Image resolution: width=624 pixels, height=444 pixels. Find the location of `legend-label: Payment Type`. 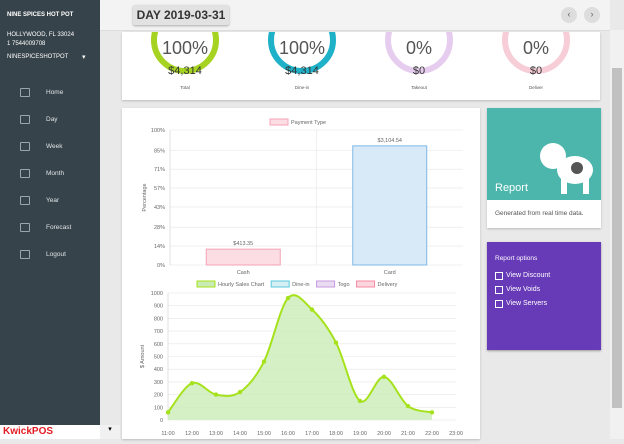

legend-label: Payment Type is located at coordinates (308, 123).